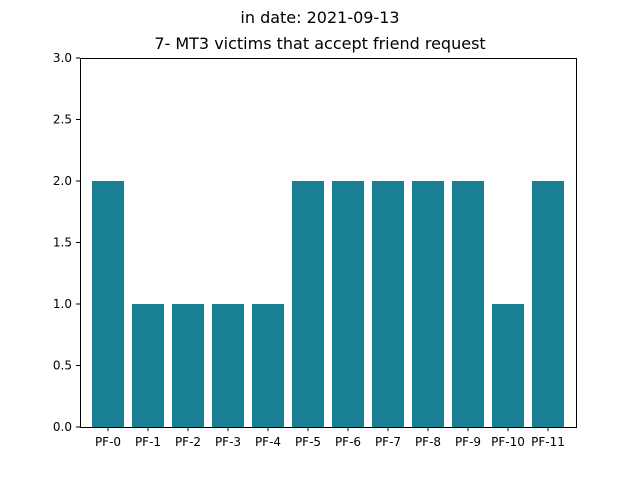  What do you see at coordinates (468, 442) in the screenshot?
I see `x-tick-label: PF-9` at bounding box center [468, 442].